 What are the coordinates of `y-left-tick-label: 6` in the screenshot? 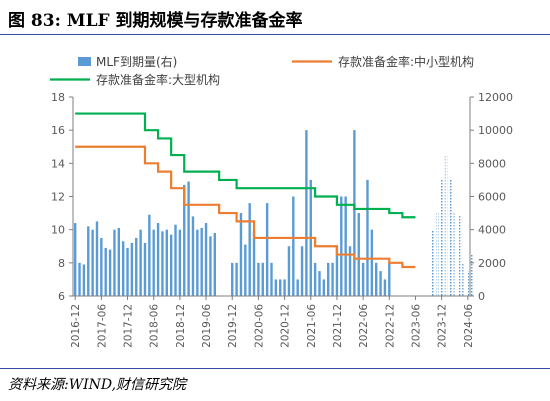 It's located at (61, 296).